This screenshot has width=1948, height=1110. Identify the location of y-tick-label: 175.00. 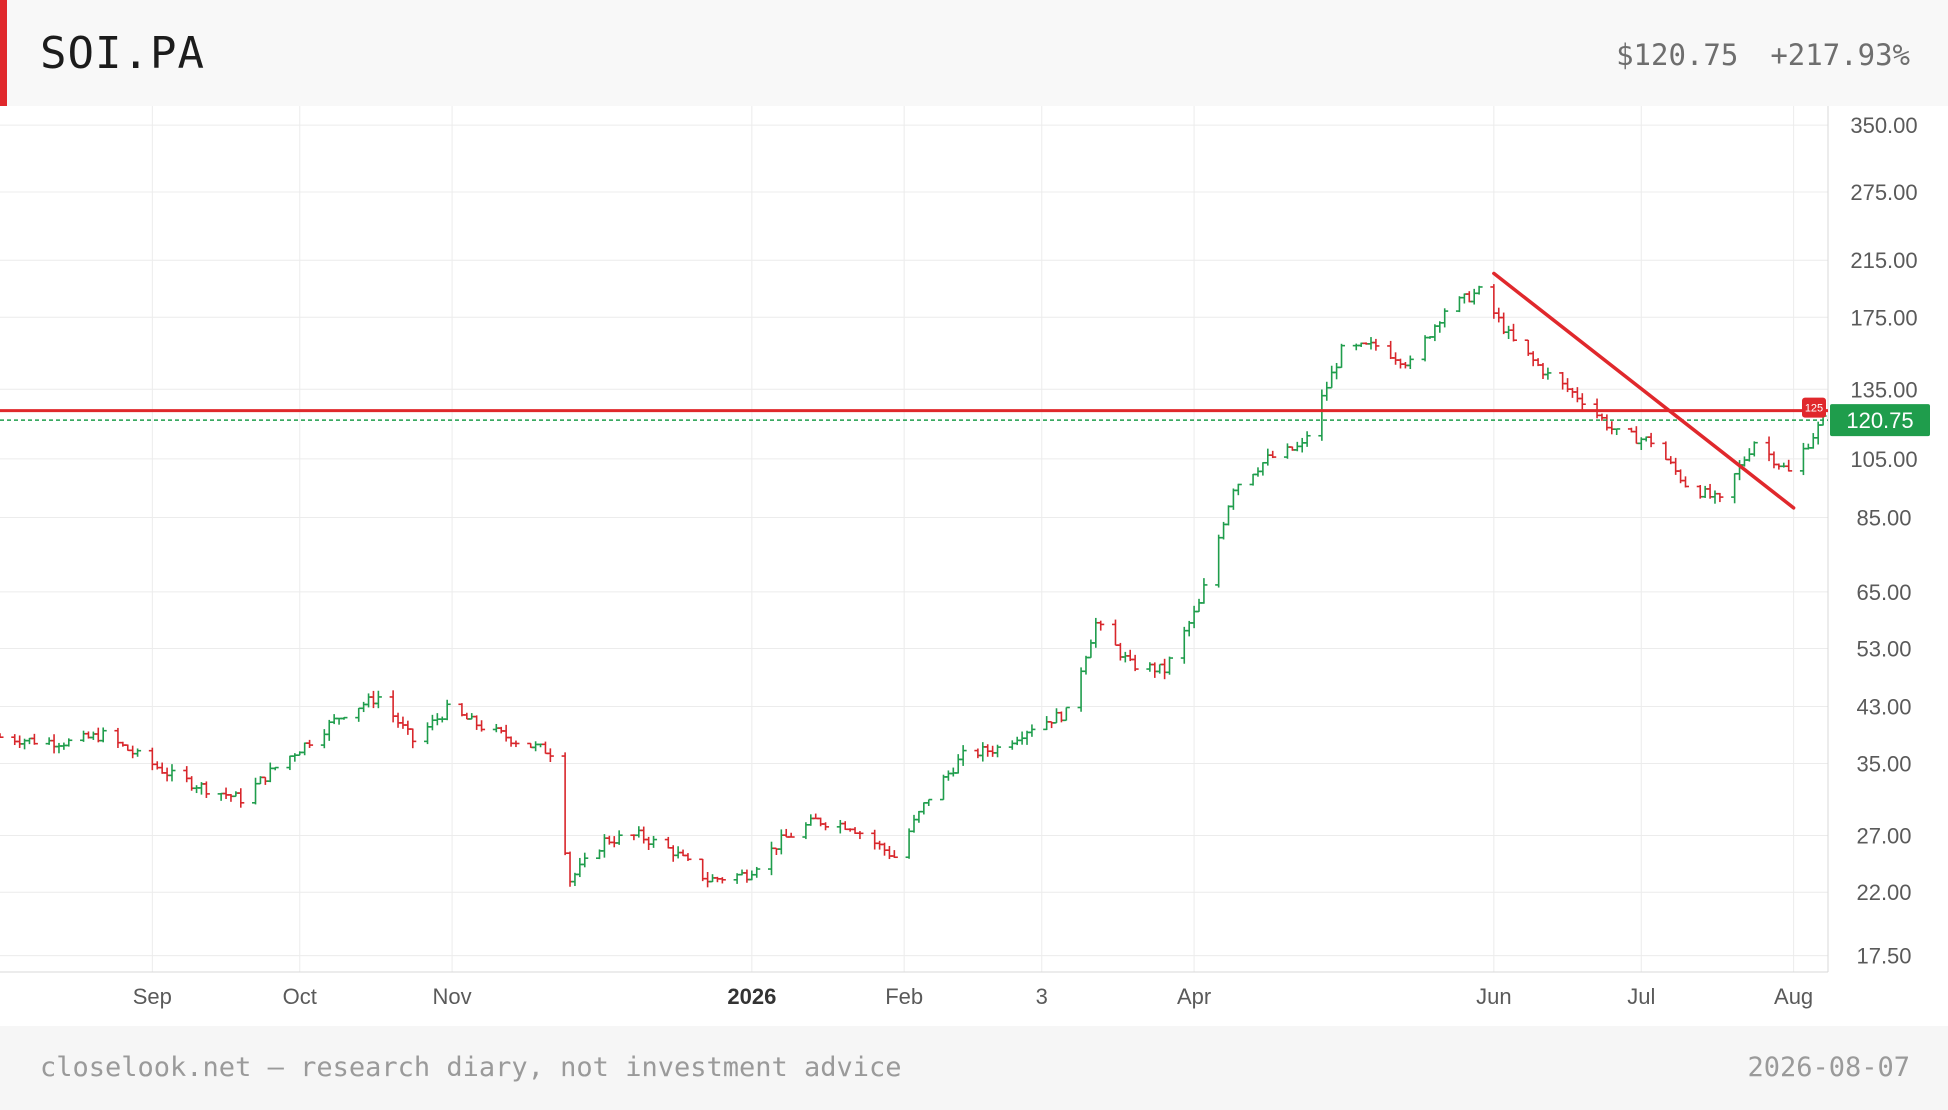
(1883, 317).